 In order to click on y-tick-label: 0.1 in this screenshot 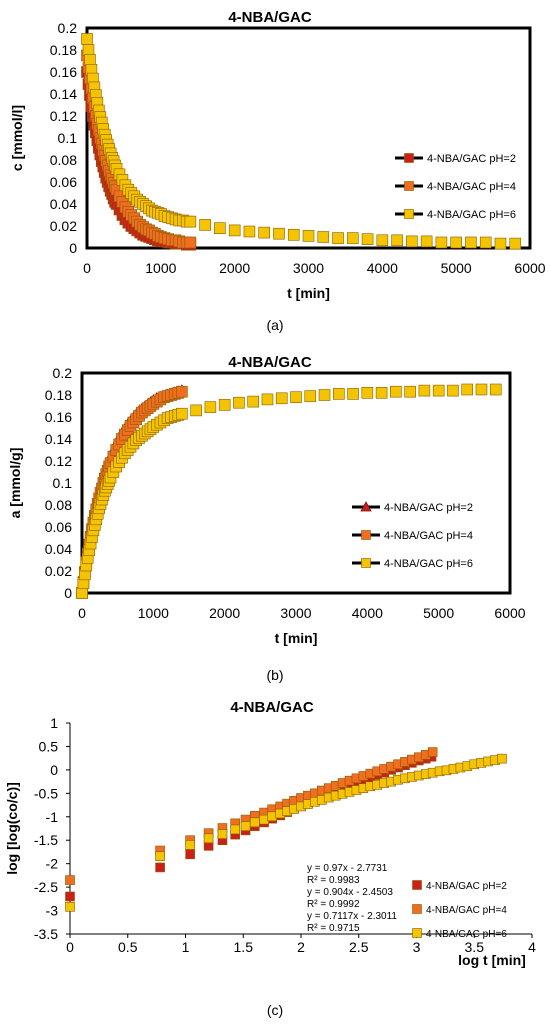, I will do `click(63, 483)`.